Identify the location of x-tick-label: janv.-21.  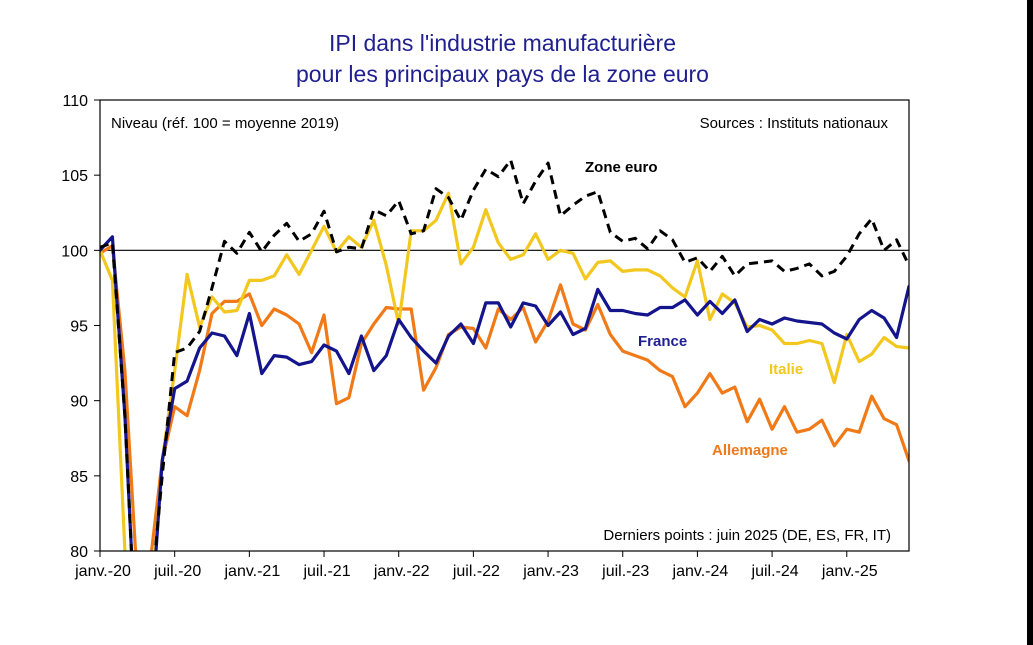
(251, 571).